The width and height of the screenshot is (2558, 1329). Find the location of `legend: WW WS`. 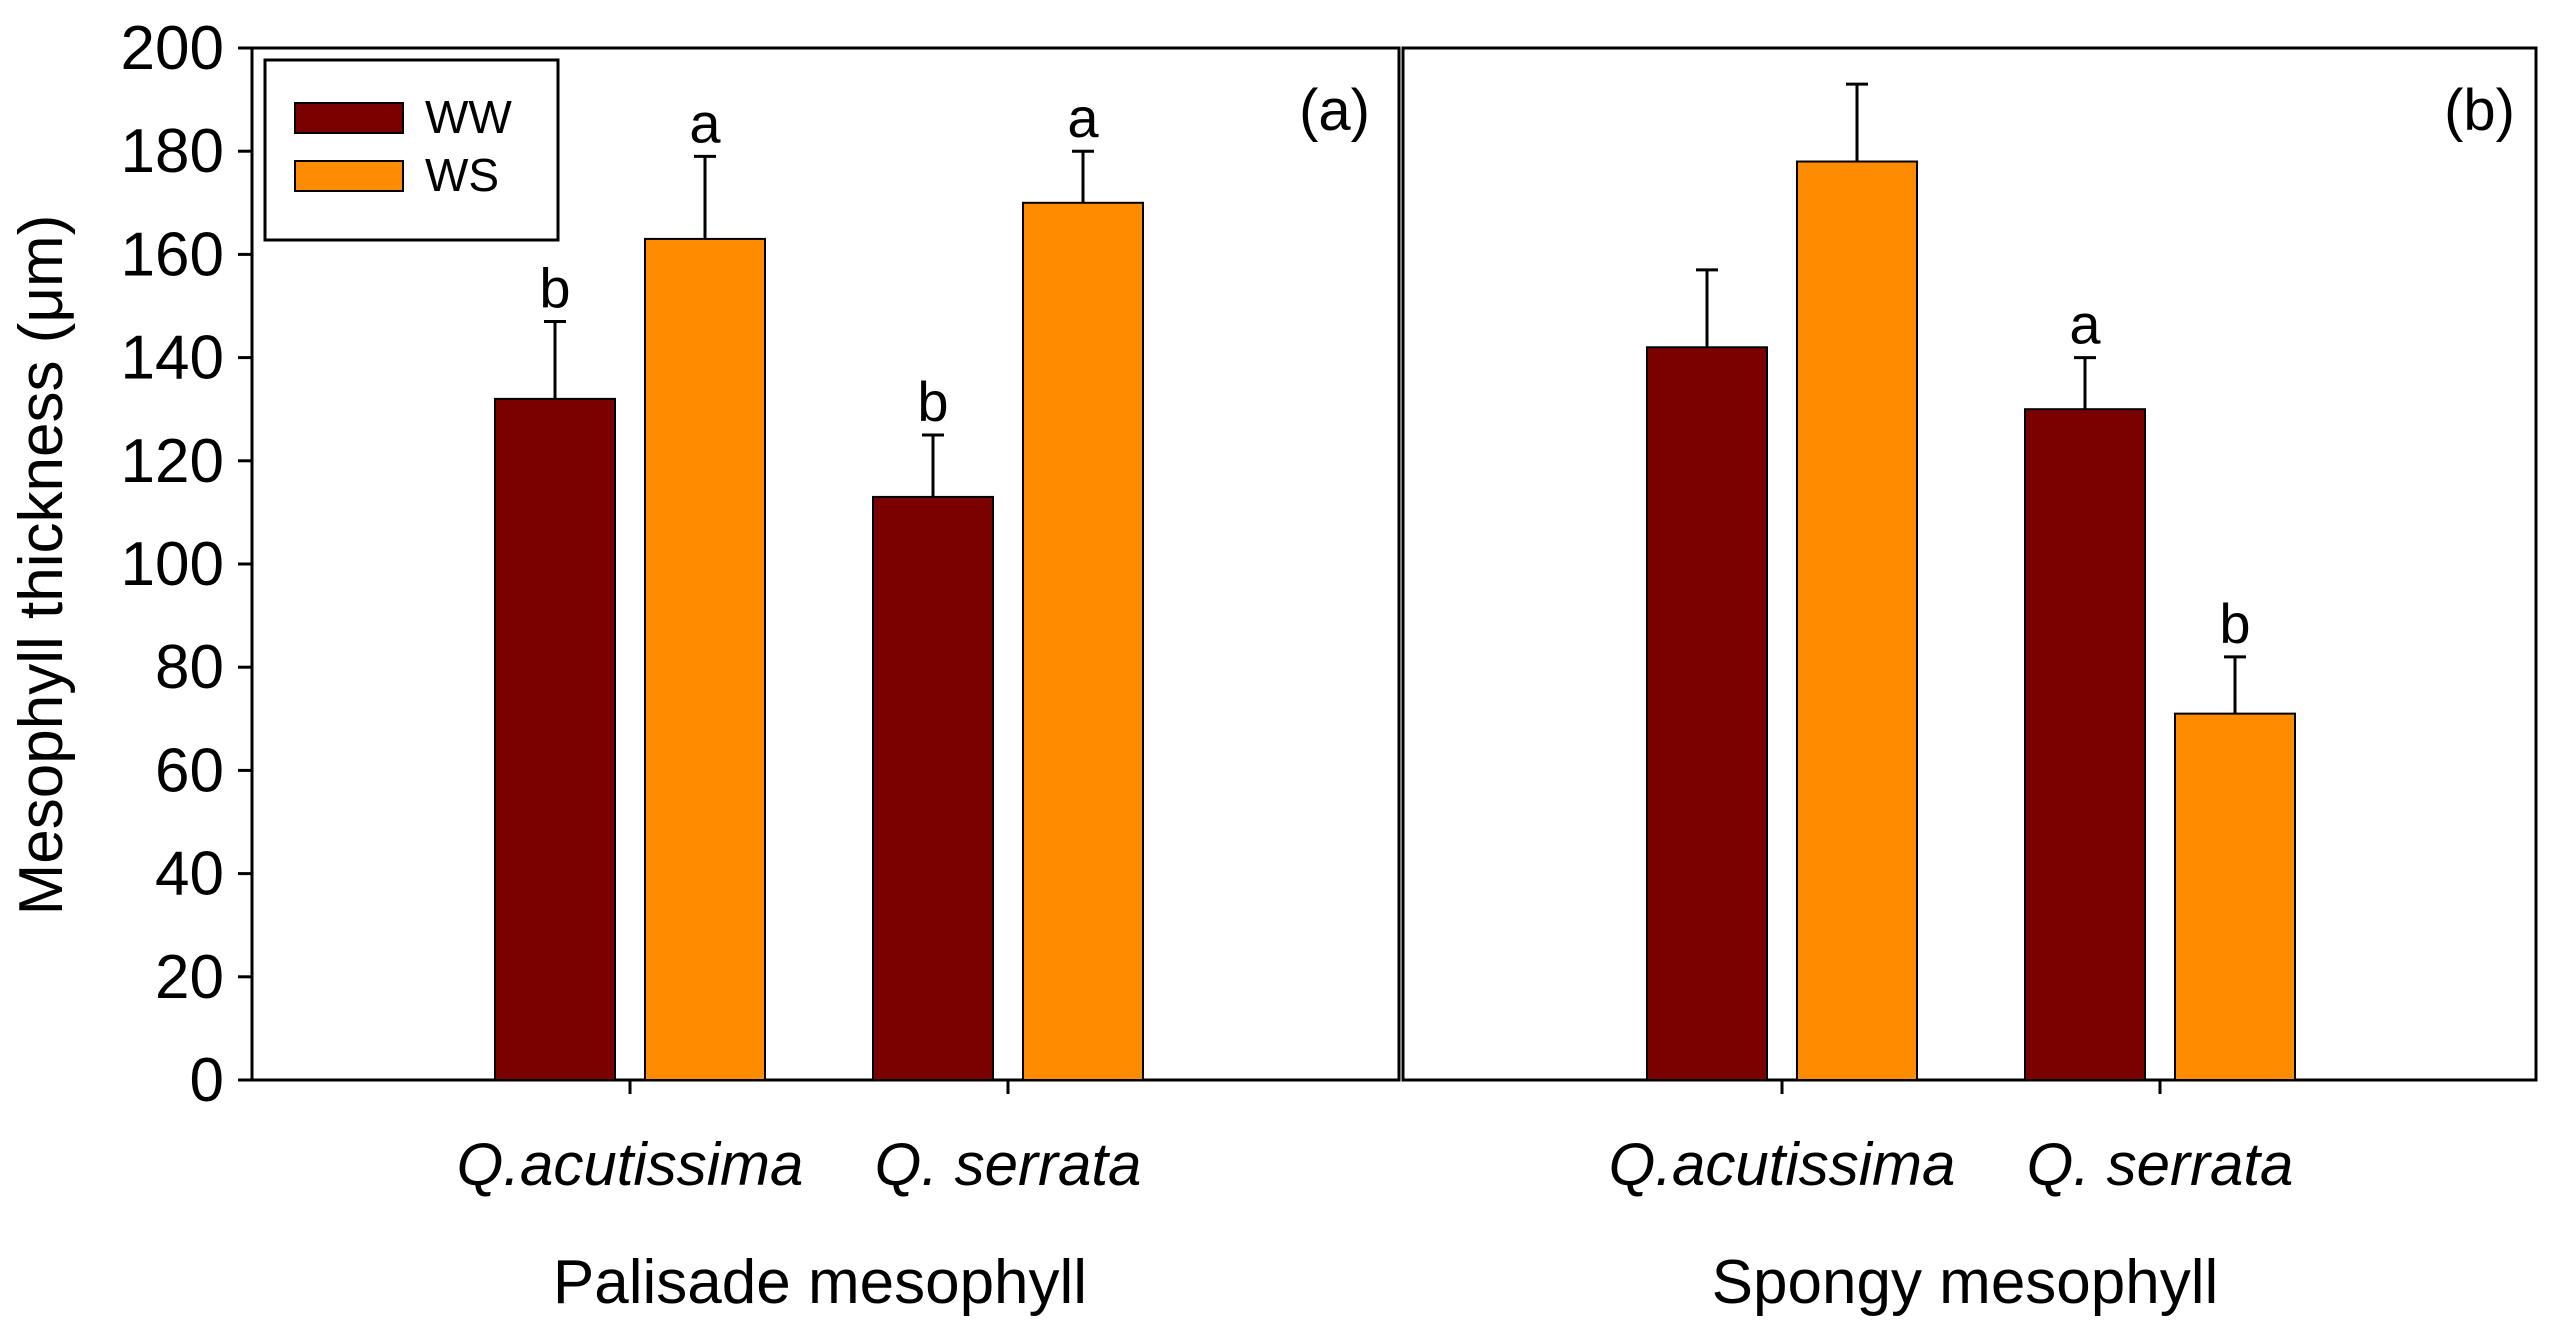

legend: WW WS is located at coordinates (411, 150).